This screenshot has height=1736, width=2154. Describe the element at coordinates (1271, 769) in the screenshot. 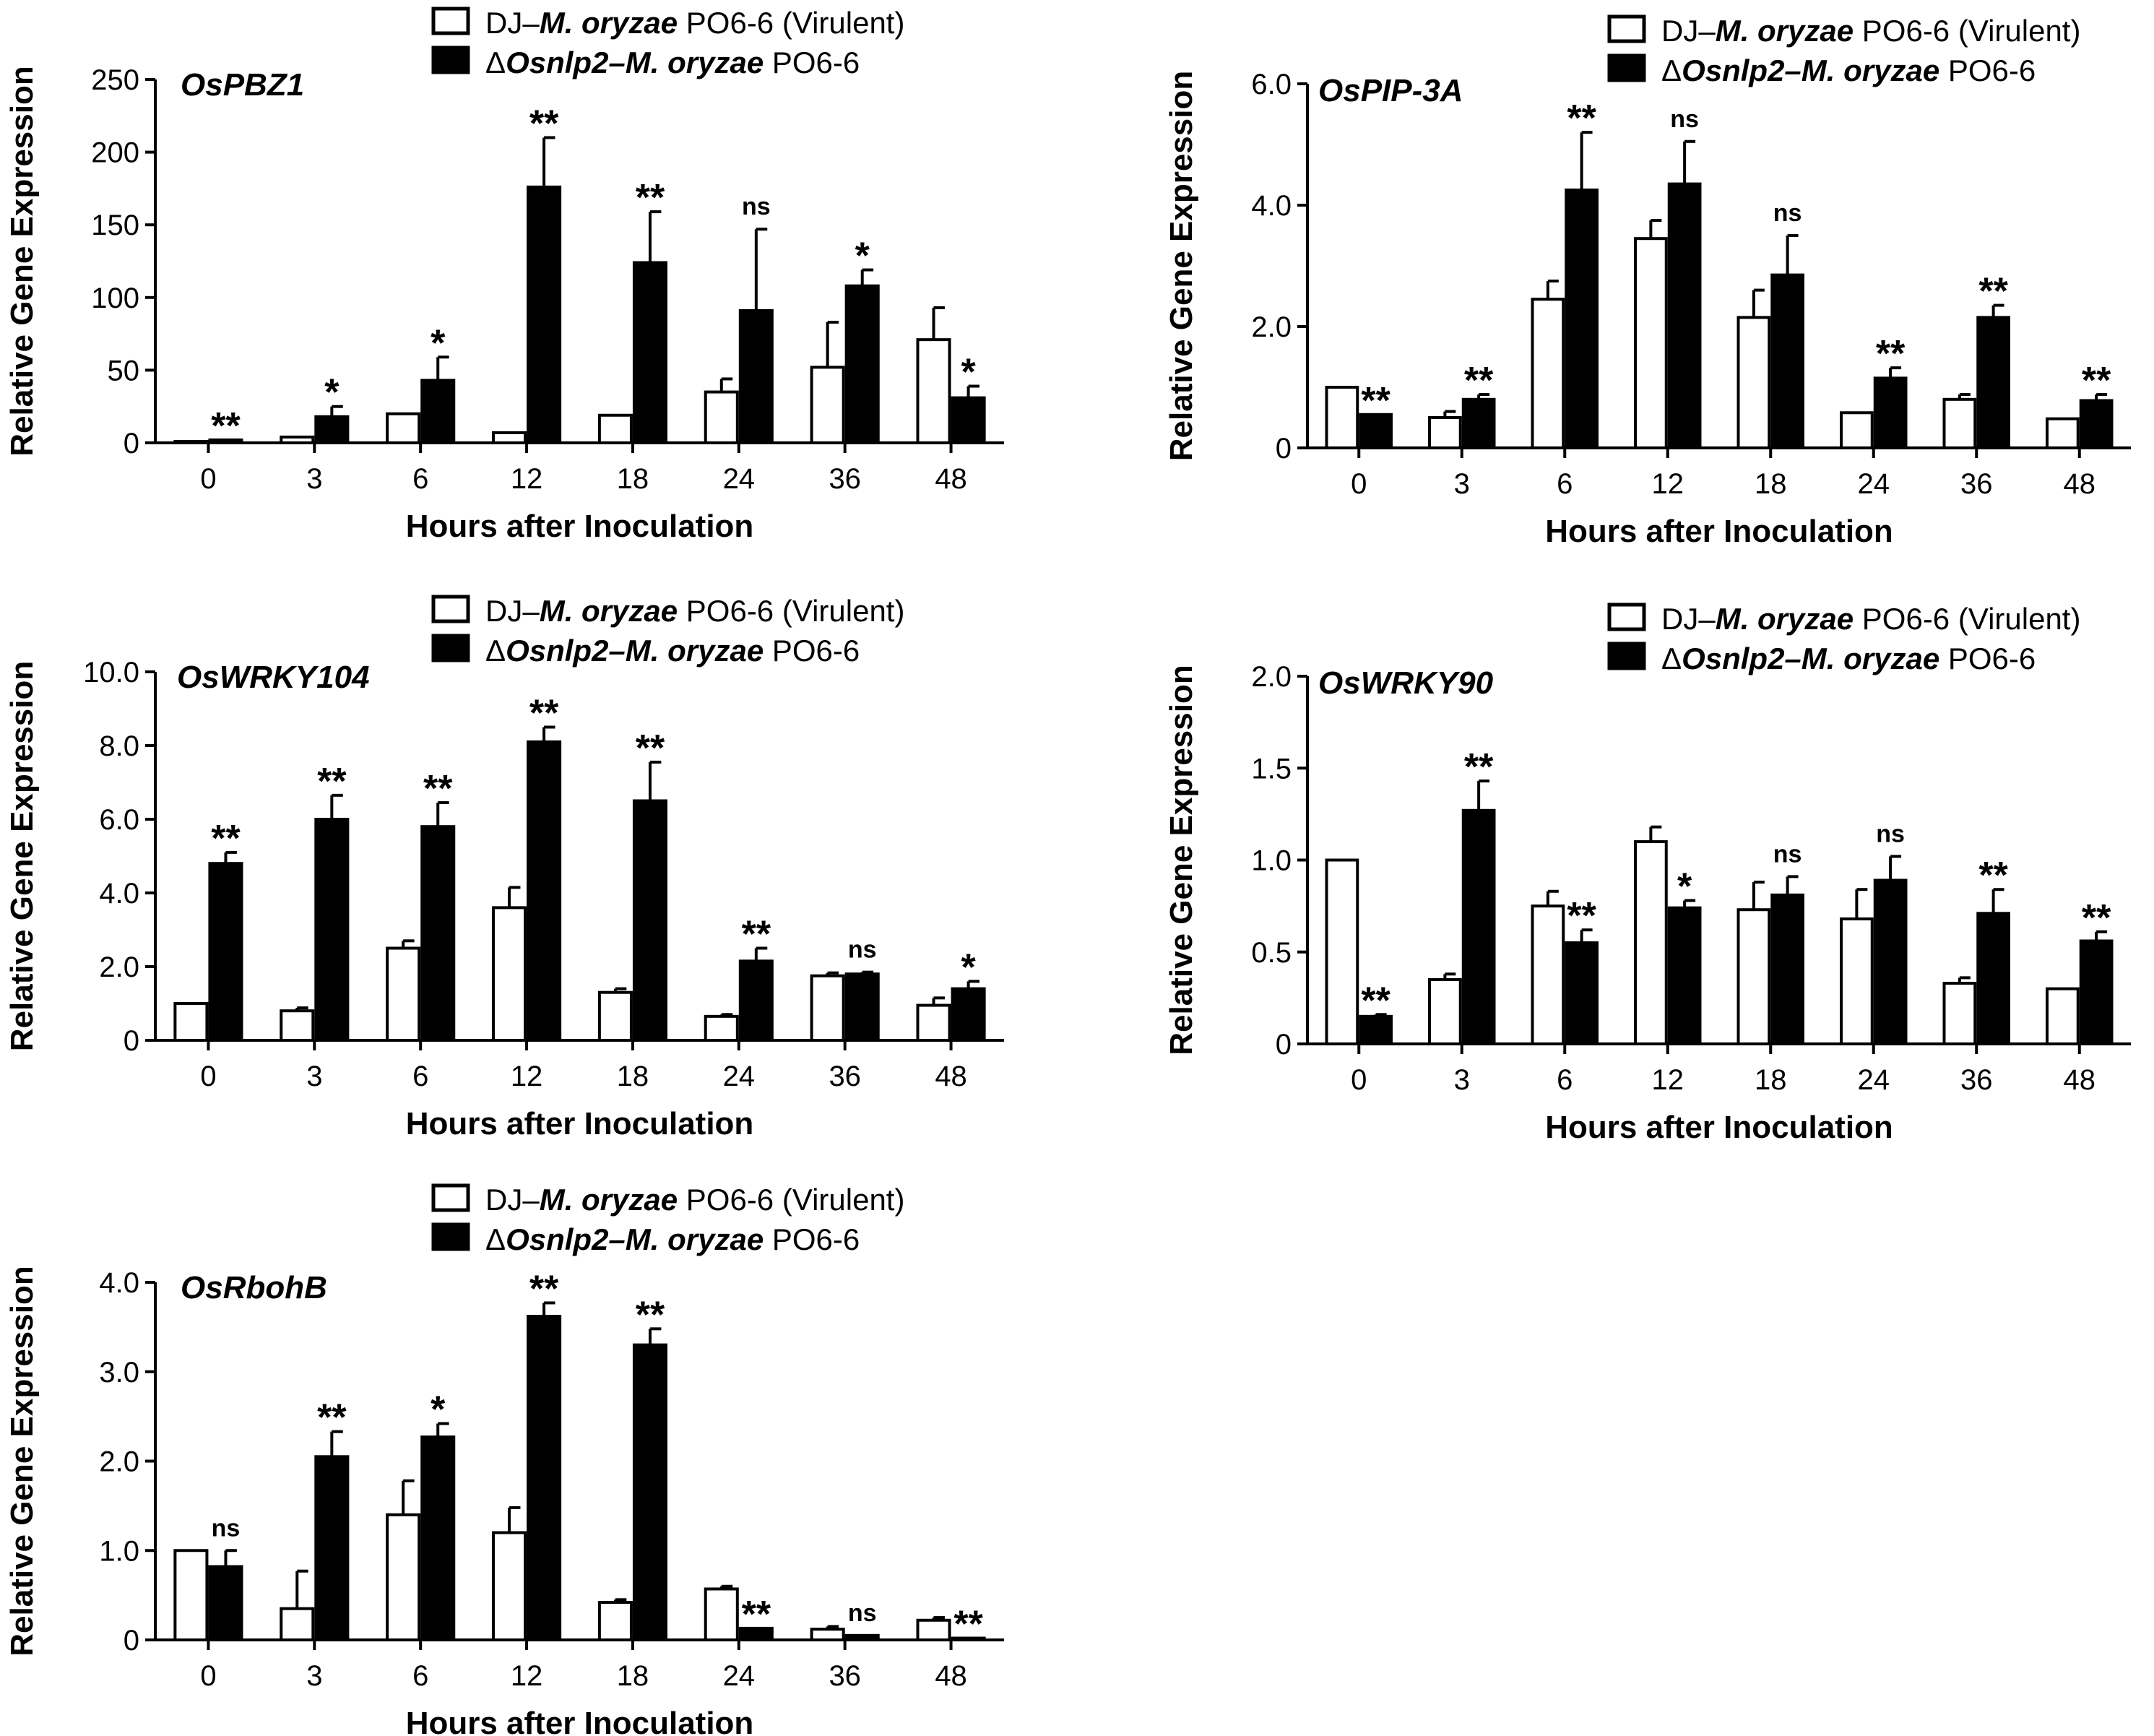

I see `y-tick-label: 1.5` at that location.